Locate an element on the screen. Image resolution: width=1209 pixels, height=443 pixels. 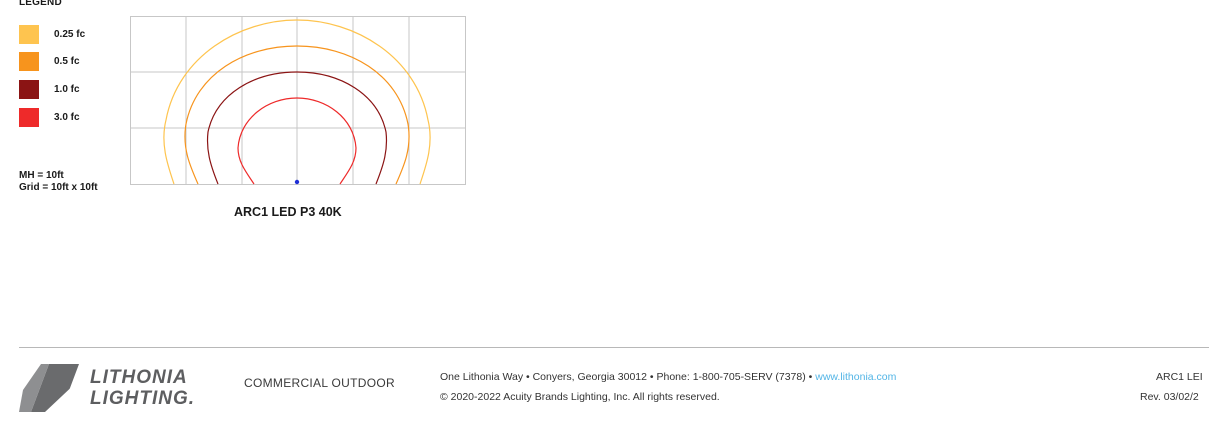
legend-item-025: 0.25 fc is located at coordinates (52, 34).